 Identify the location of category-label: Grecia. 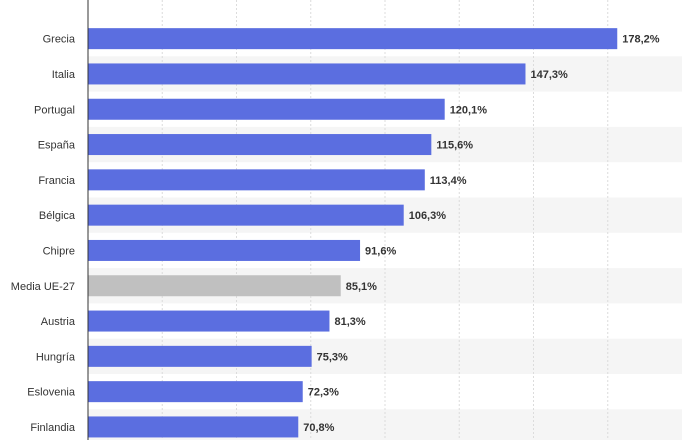
(59, 40).